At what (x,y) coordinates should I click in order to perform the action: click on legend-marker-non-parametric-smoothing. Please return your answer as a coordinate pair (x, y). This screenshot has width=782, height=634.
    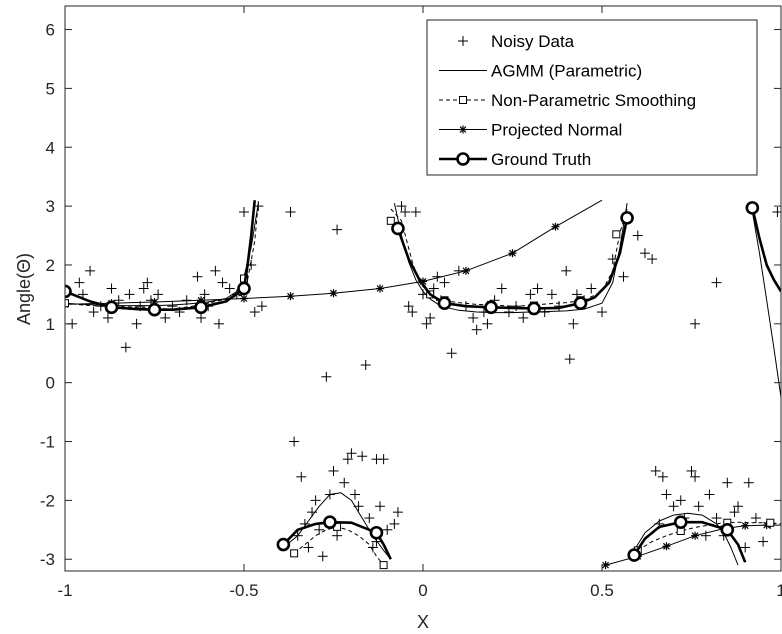
    Looking at the image, I should click on (463, 100).